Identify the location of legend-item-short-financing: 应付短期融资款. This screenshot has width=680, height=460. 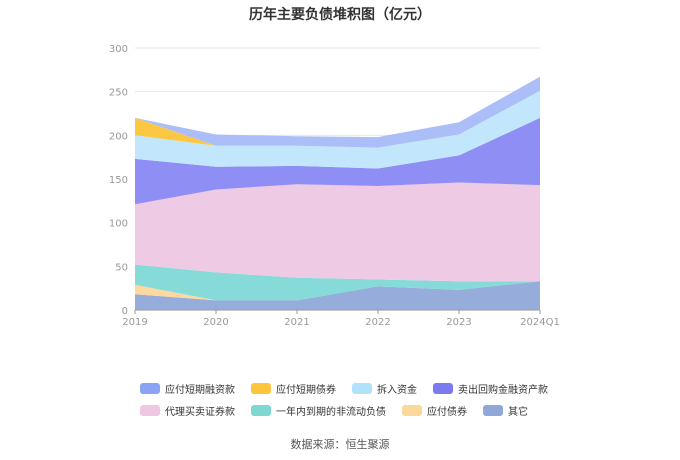
(187, 388).